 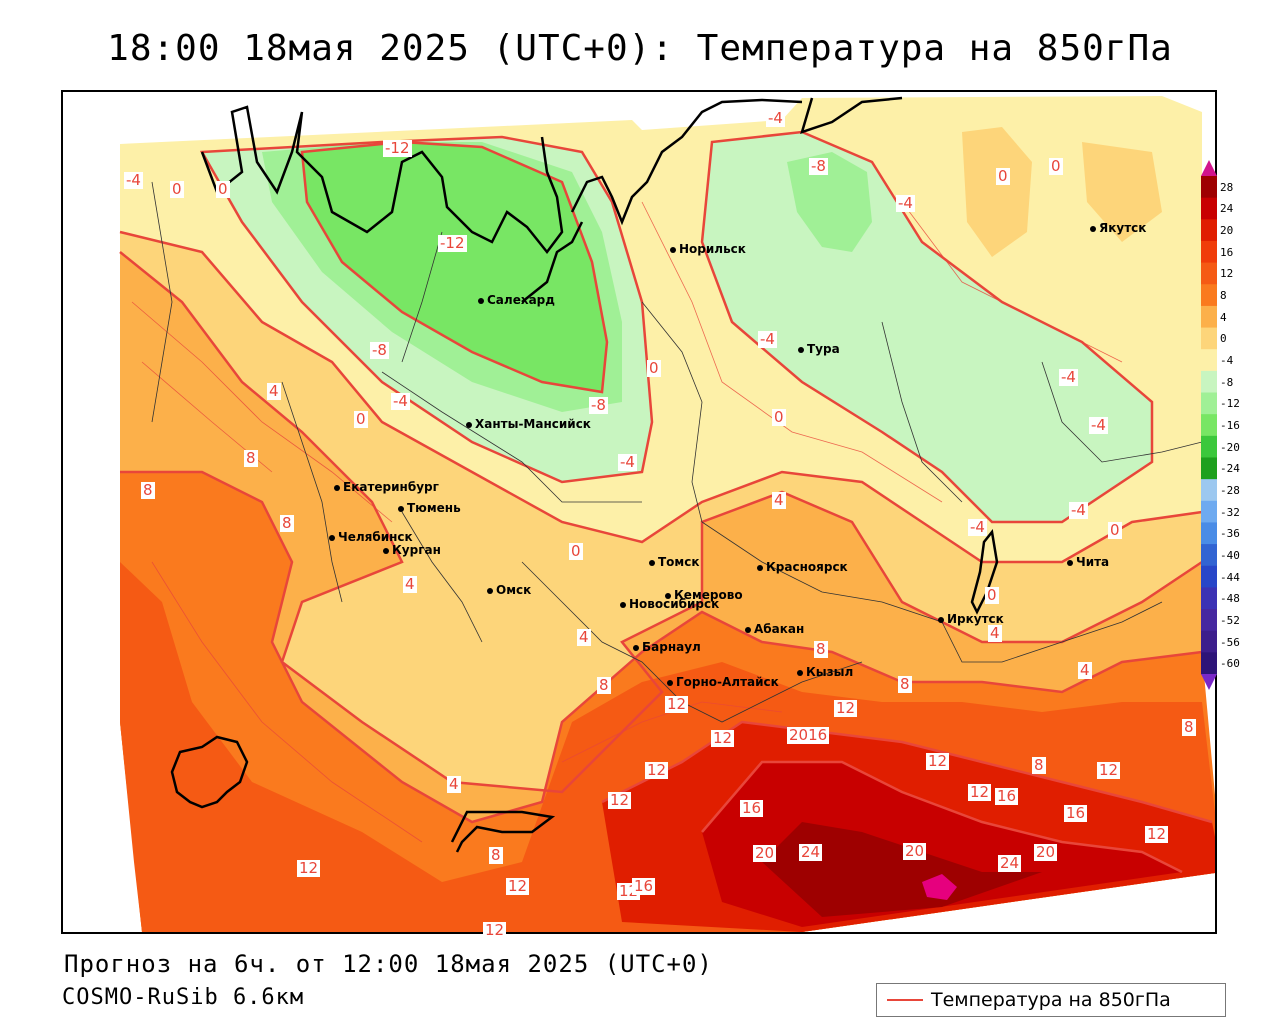 I want to click on city-name: Норильск, so click(x=712, y=249).